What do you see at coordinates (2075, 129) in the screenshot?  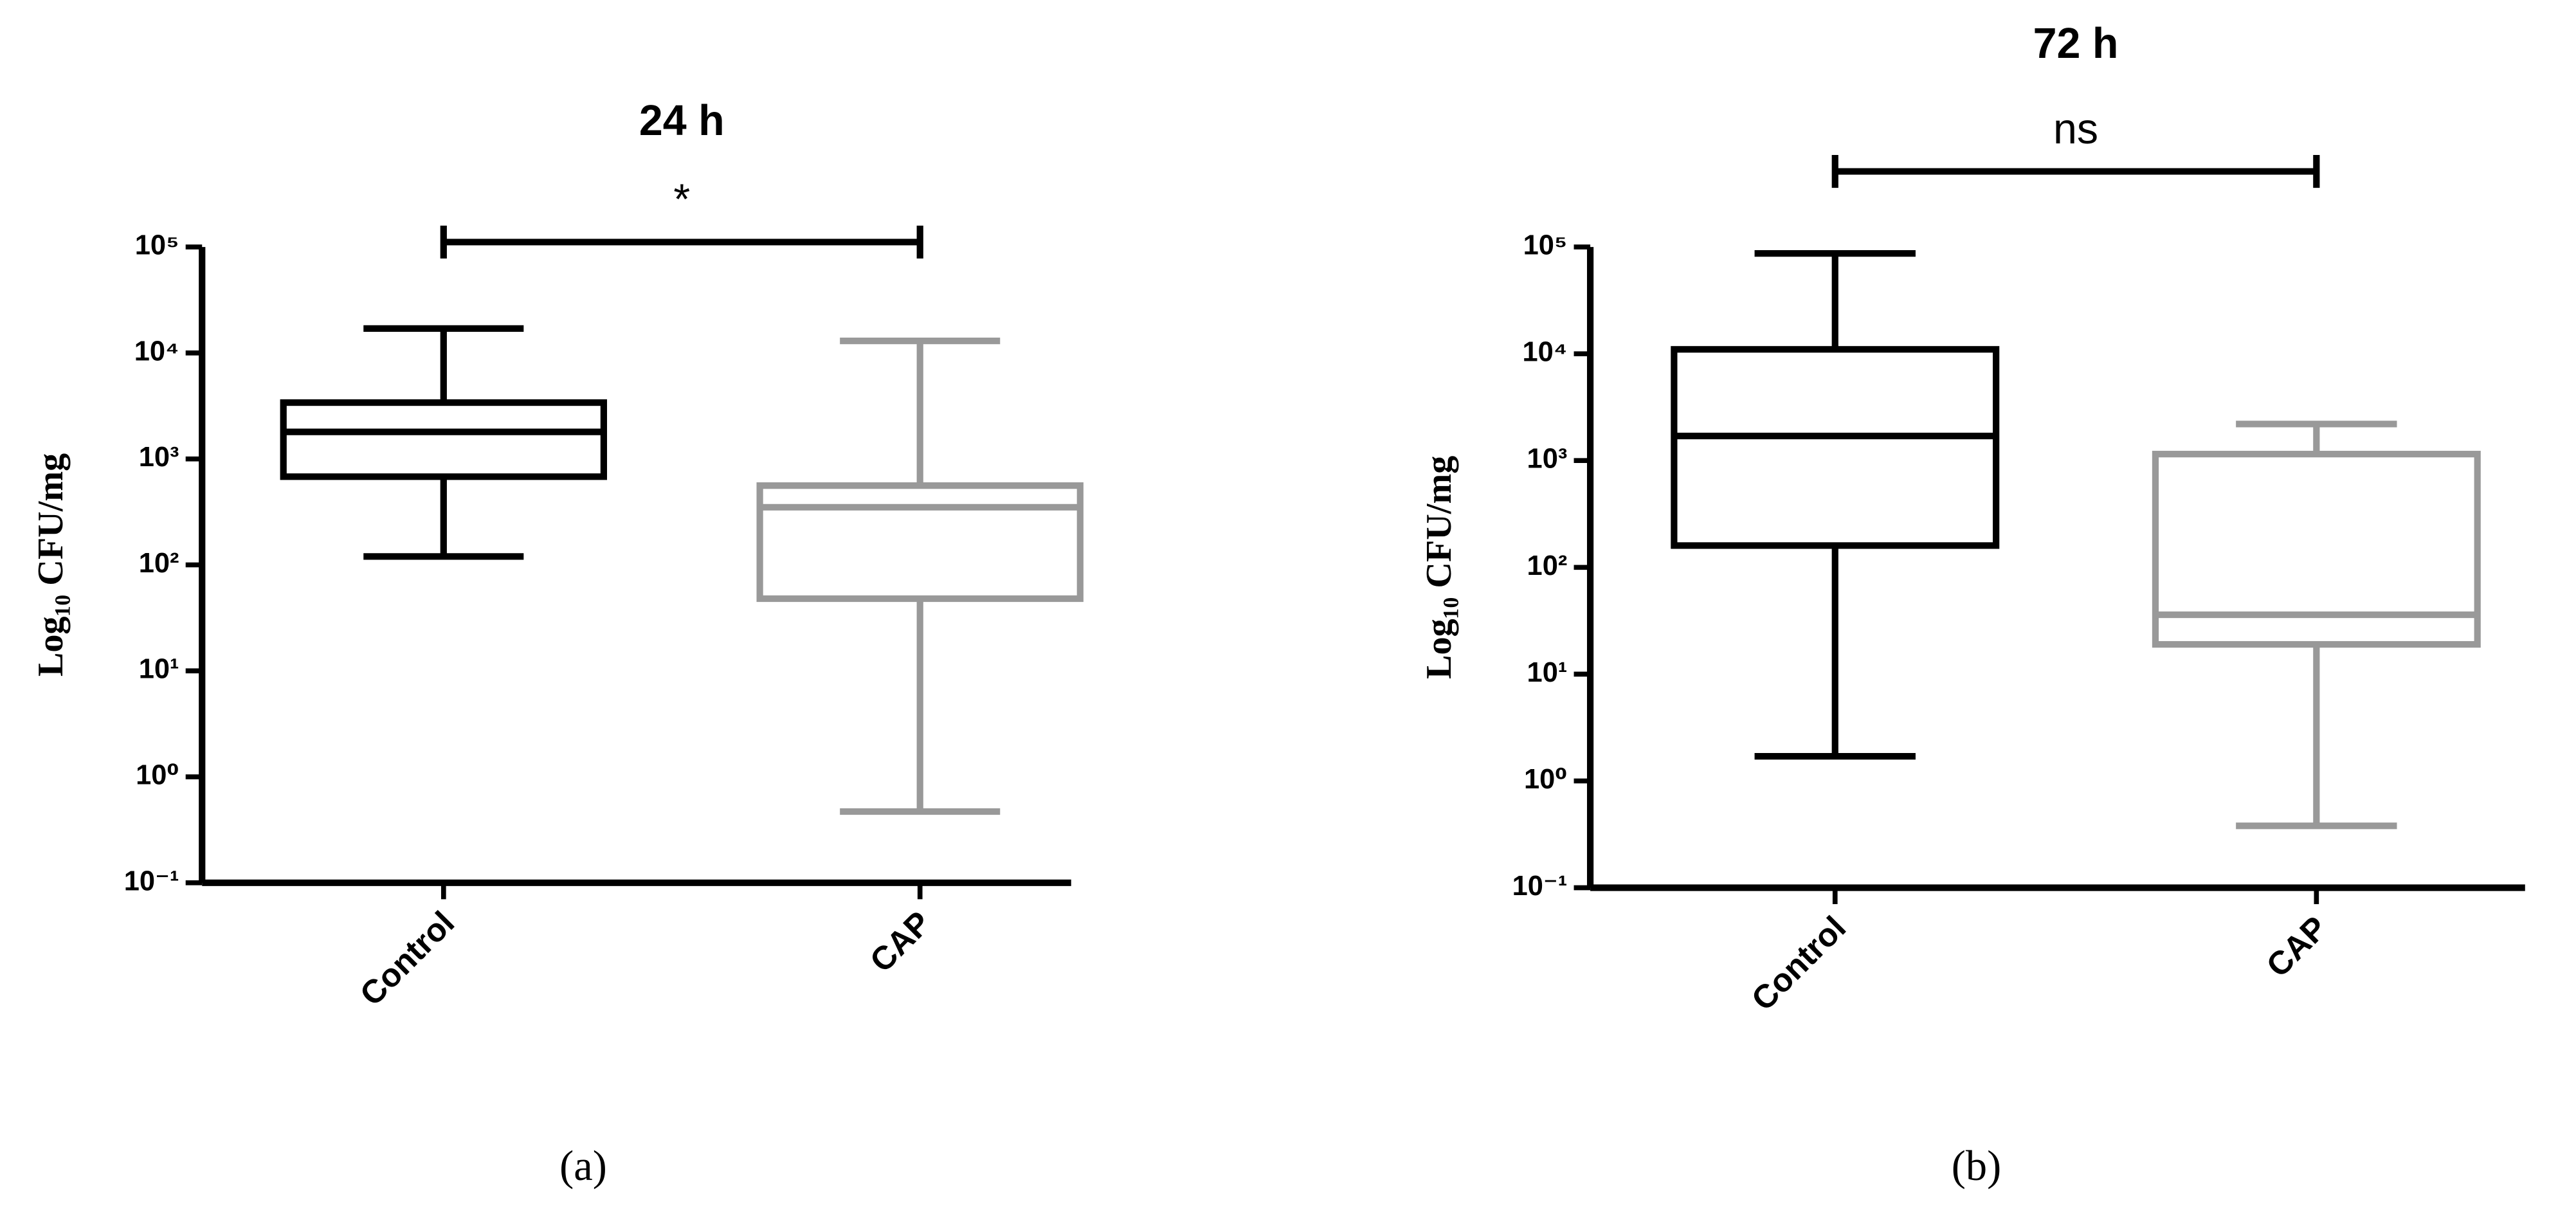 I see `significance-label: ns` at bounding box center [2075, 129].